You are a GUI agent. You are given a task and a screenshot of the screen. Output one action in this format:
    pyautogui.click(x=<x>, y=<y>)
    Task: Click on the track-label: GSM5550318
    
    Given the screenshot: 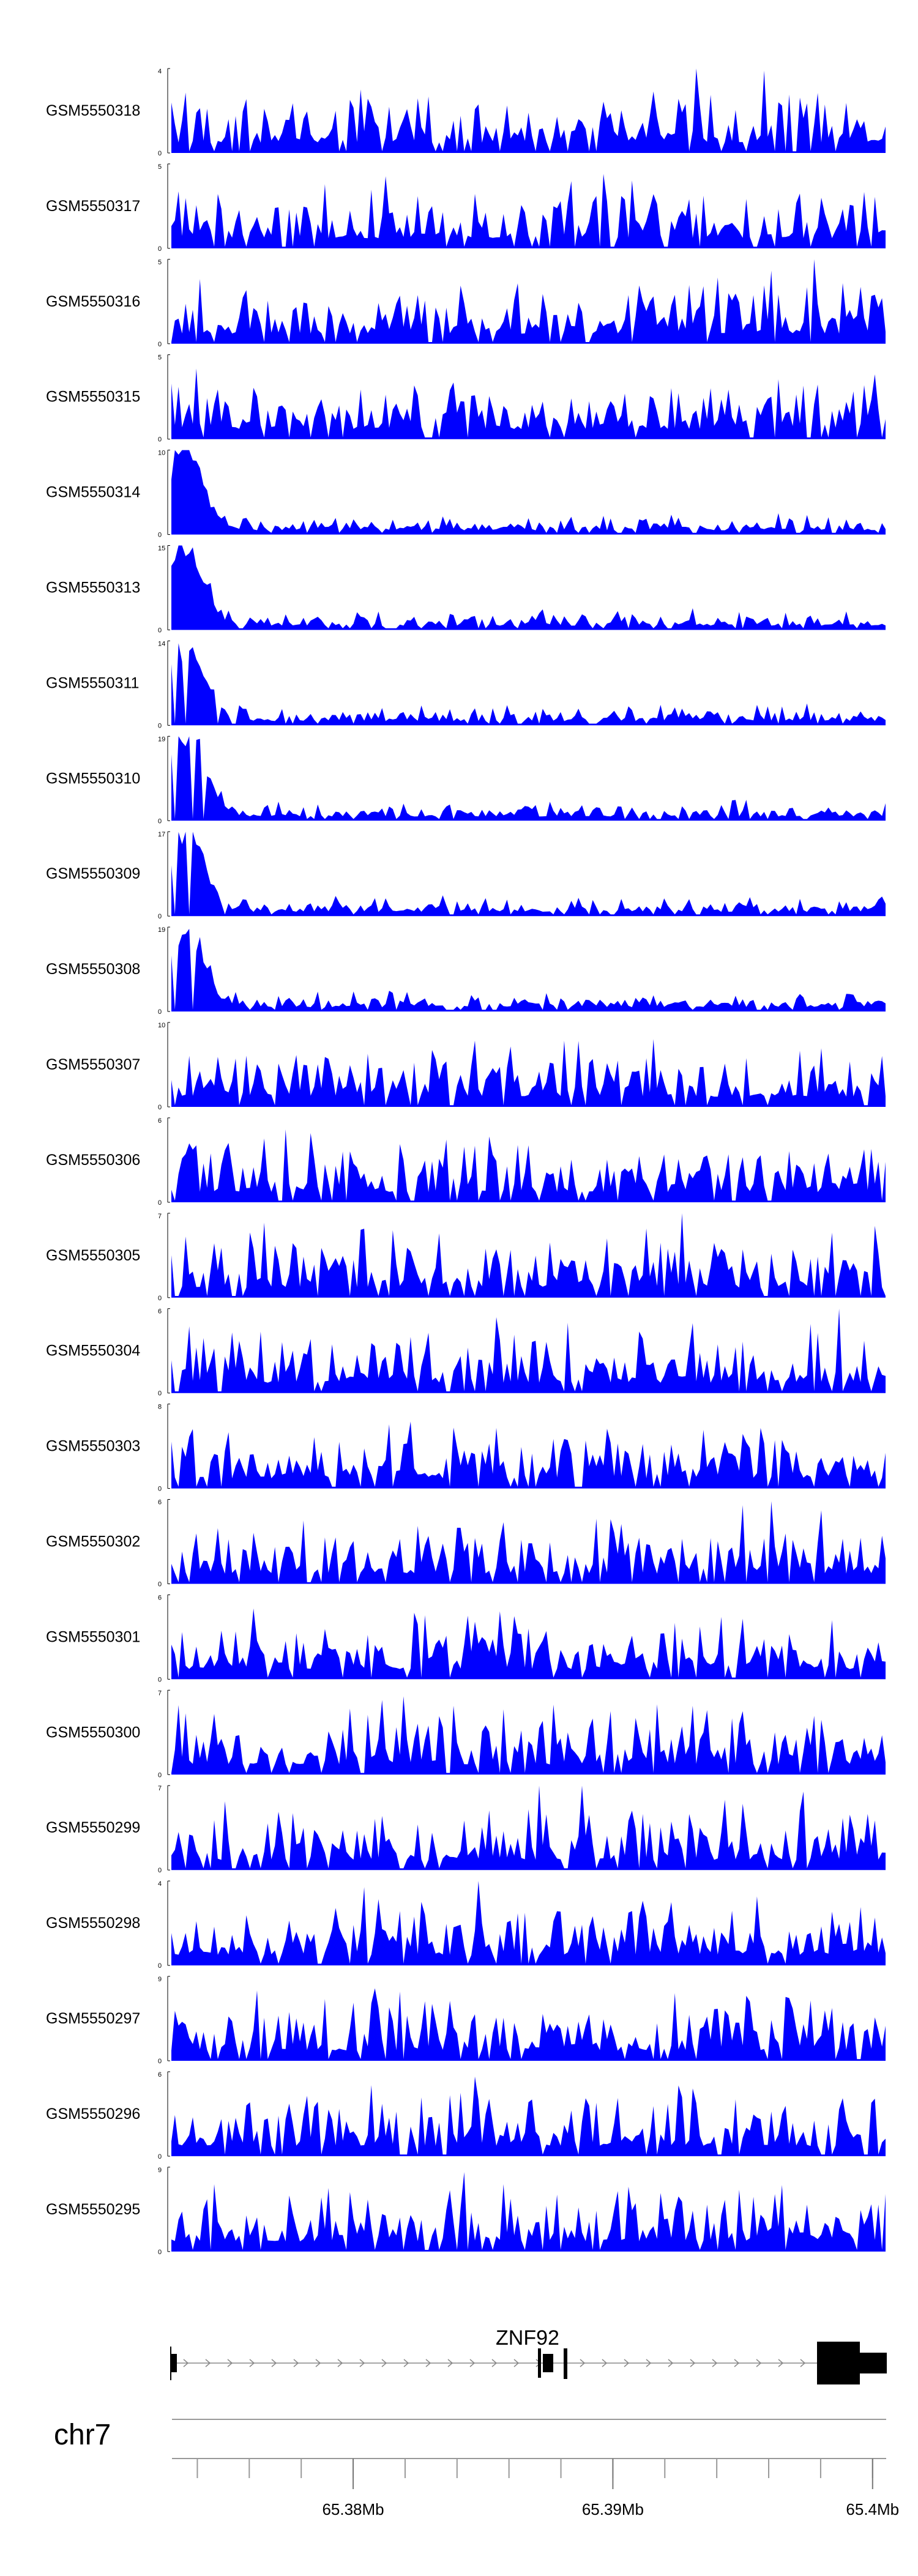 What is the action you would take?
    pyautogui.click(x=93, y=110)
    